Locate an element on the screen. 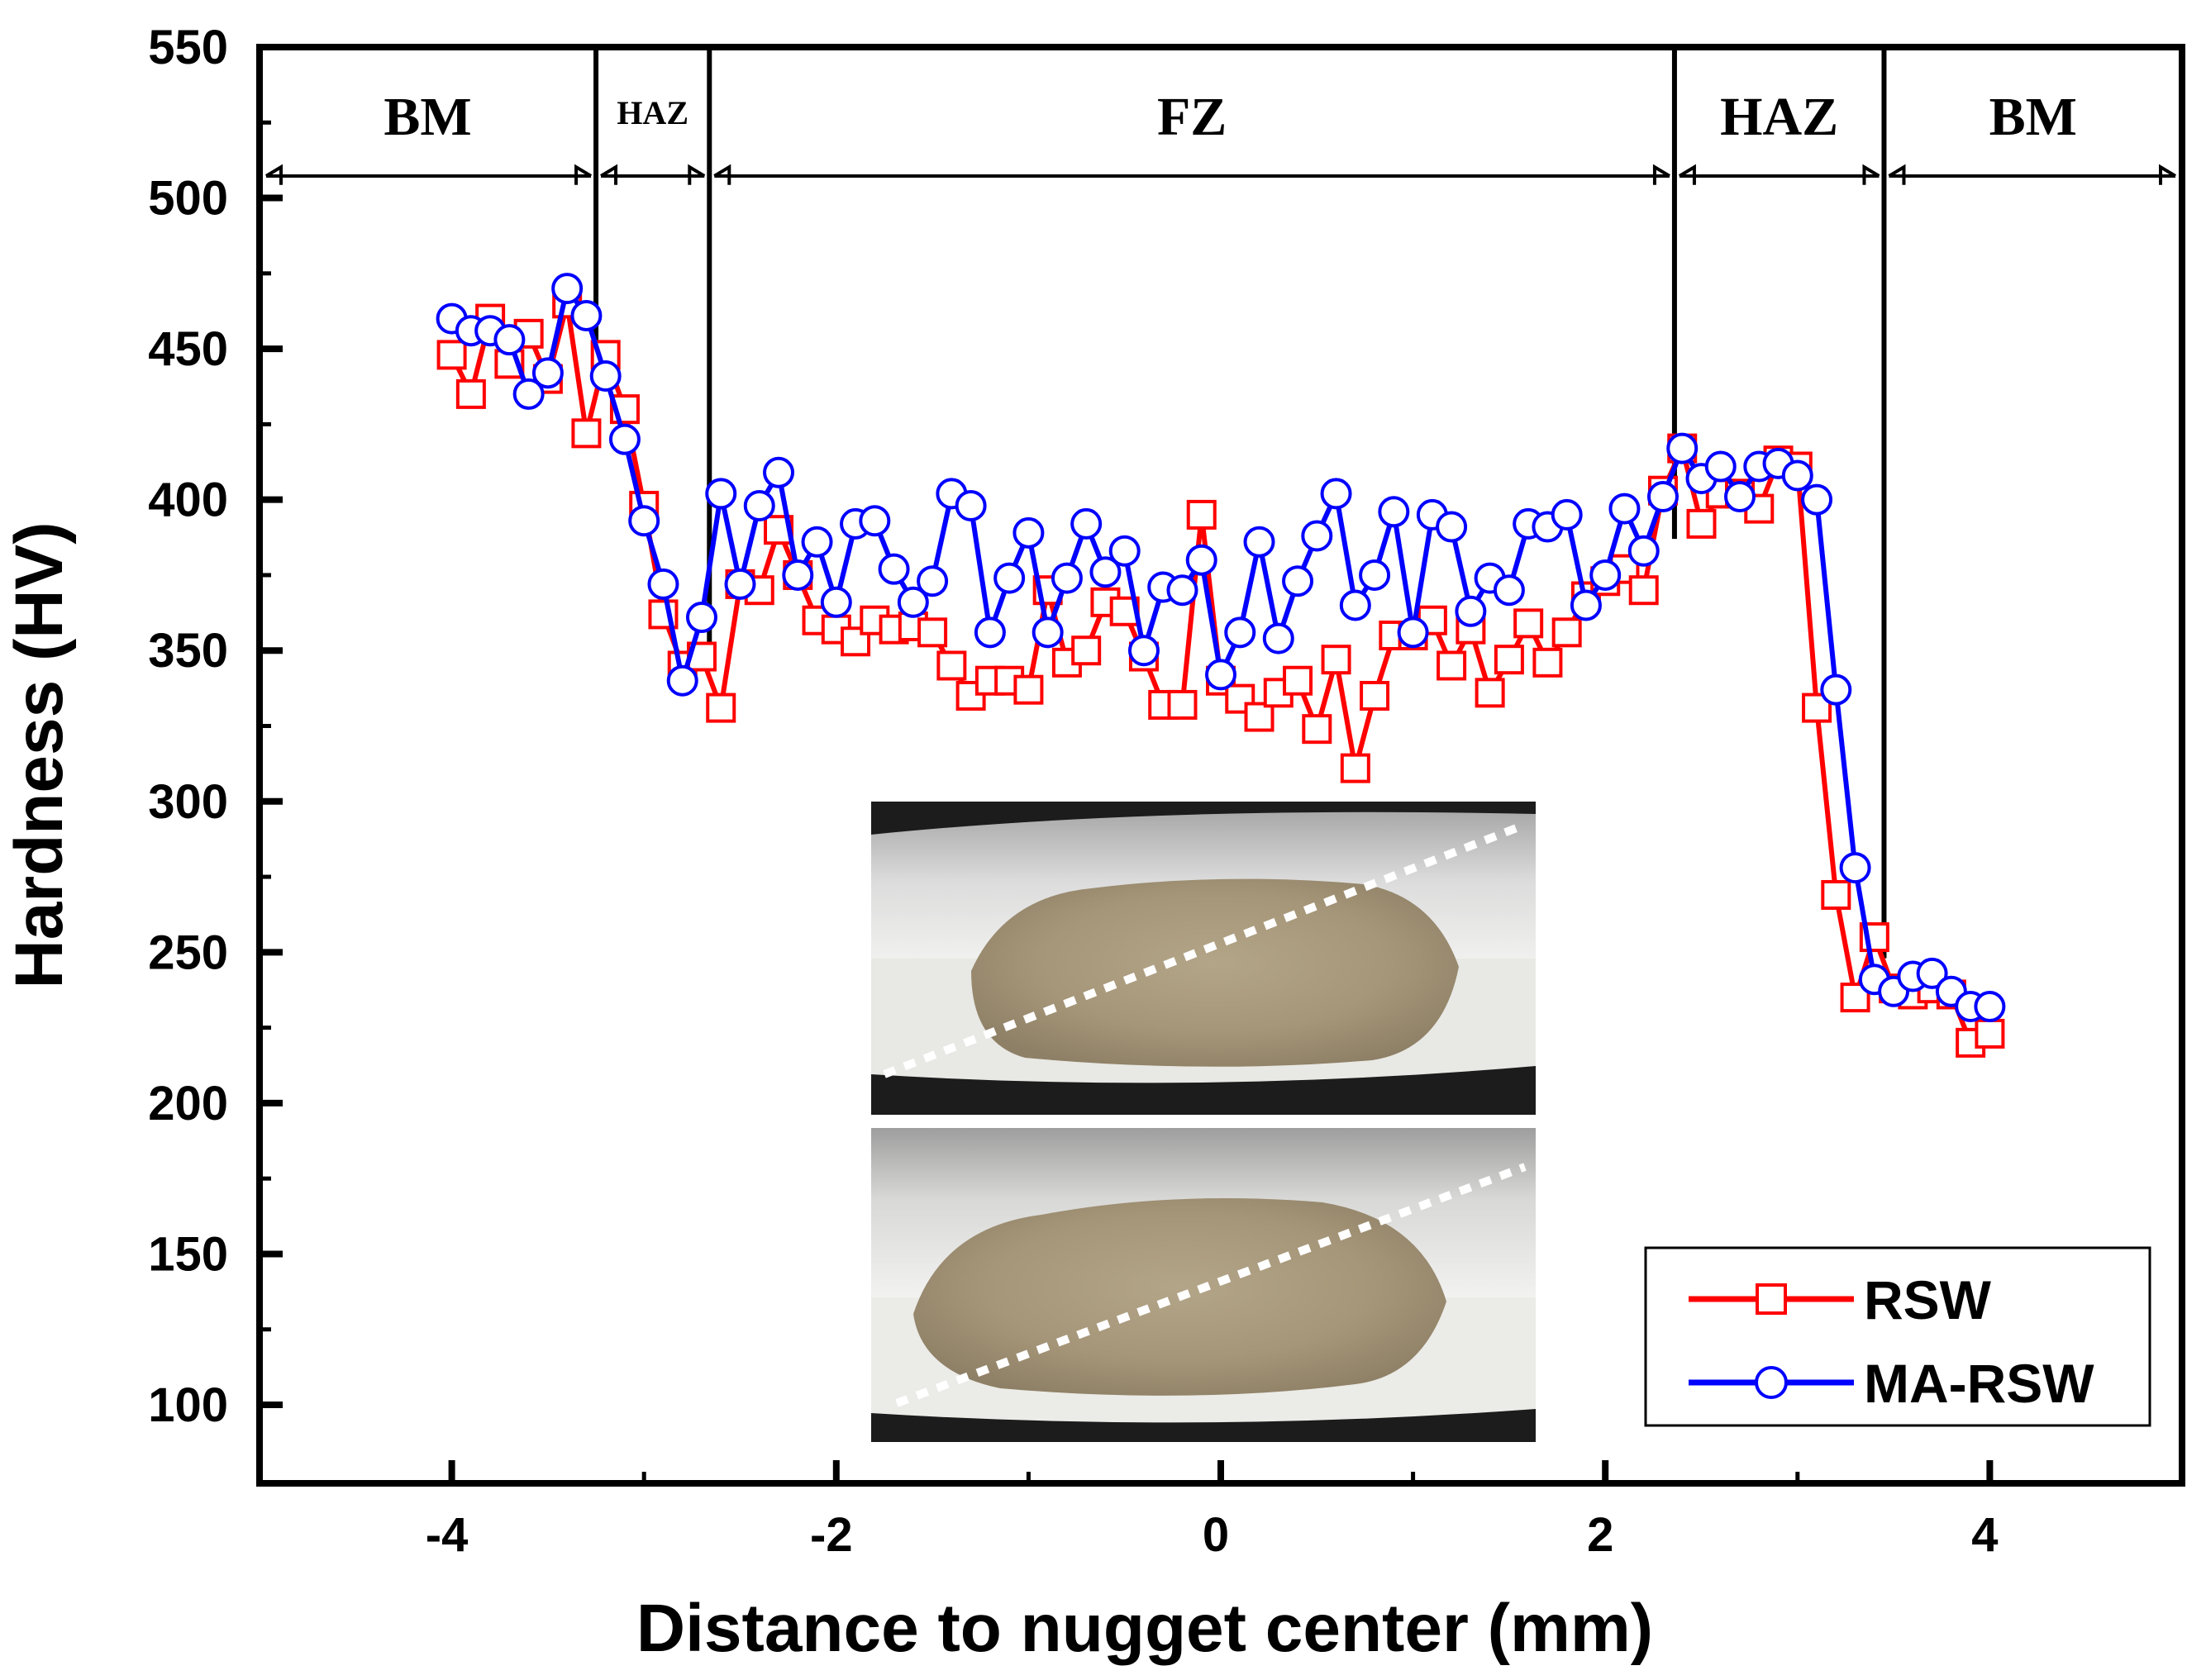 This screenshot has width=2206, height=1680. x-tick-label: 2 is located at coordinates (1600, 1535).